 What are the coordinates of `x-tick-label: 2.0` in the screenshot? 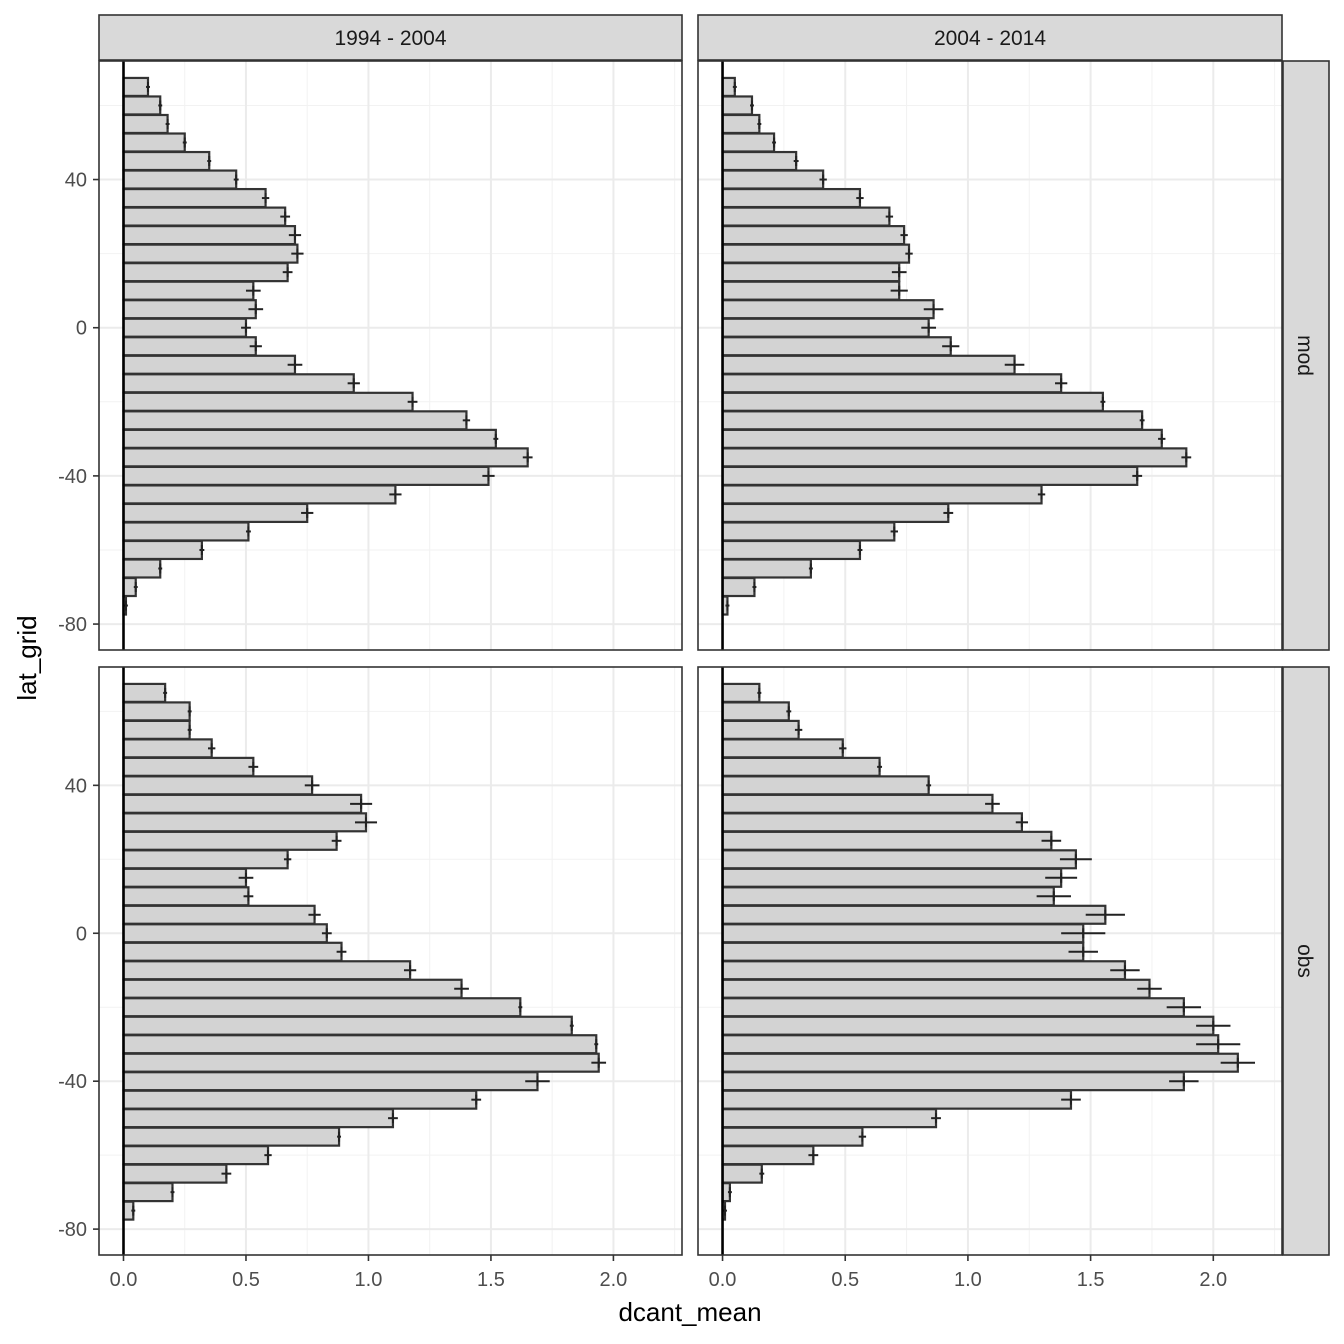 It's located at (614, 1280).